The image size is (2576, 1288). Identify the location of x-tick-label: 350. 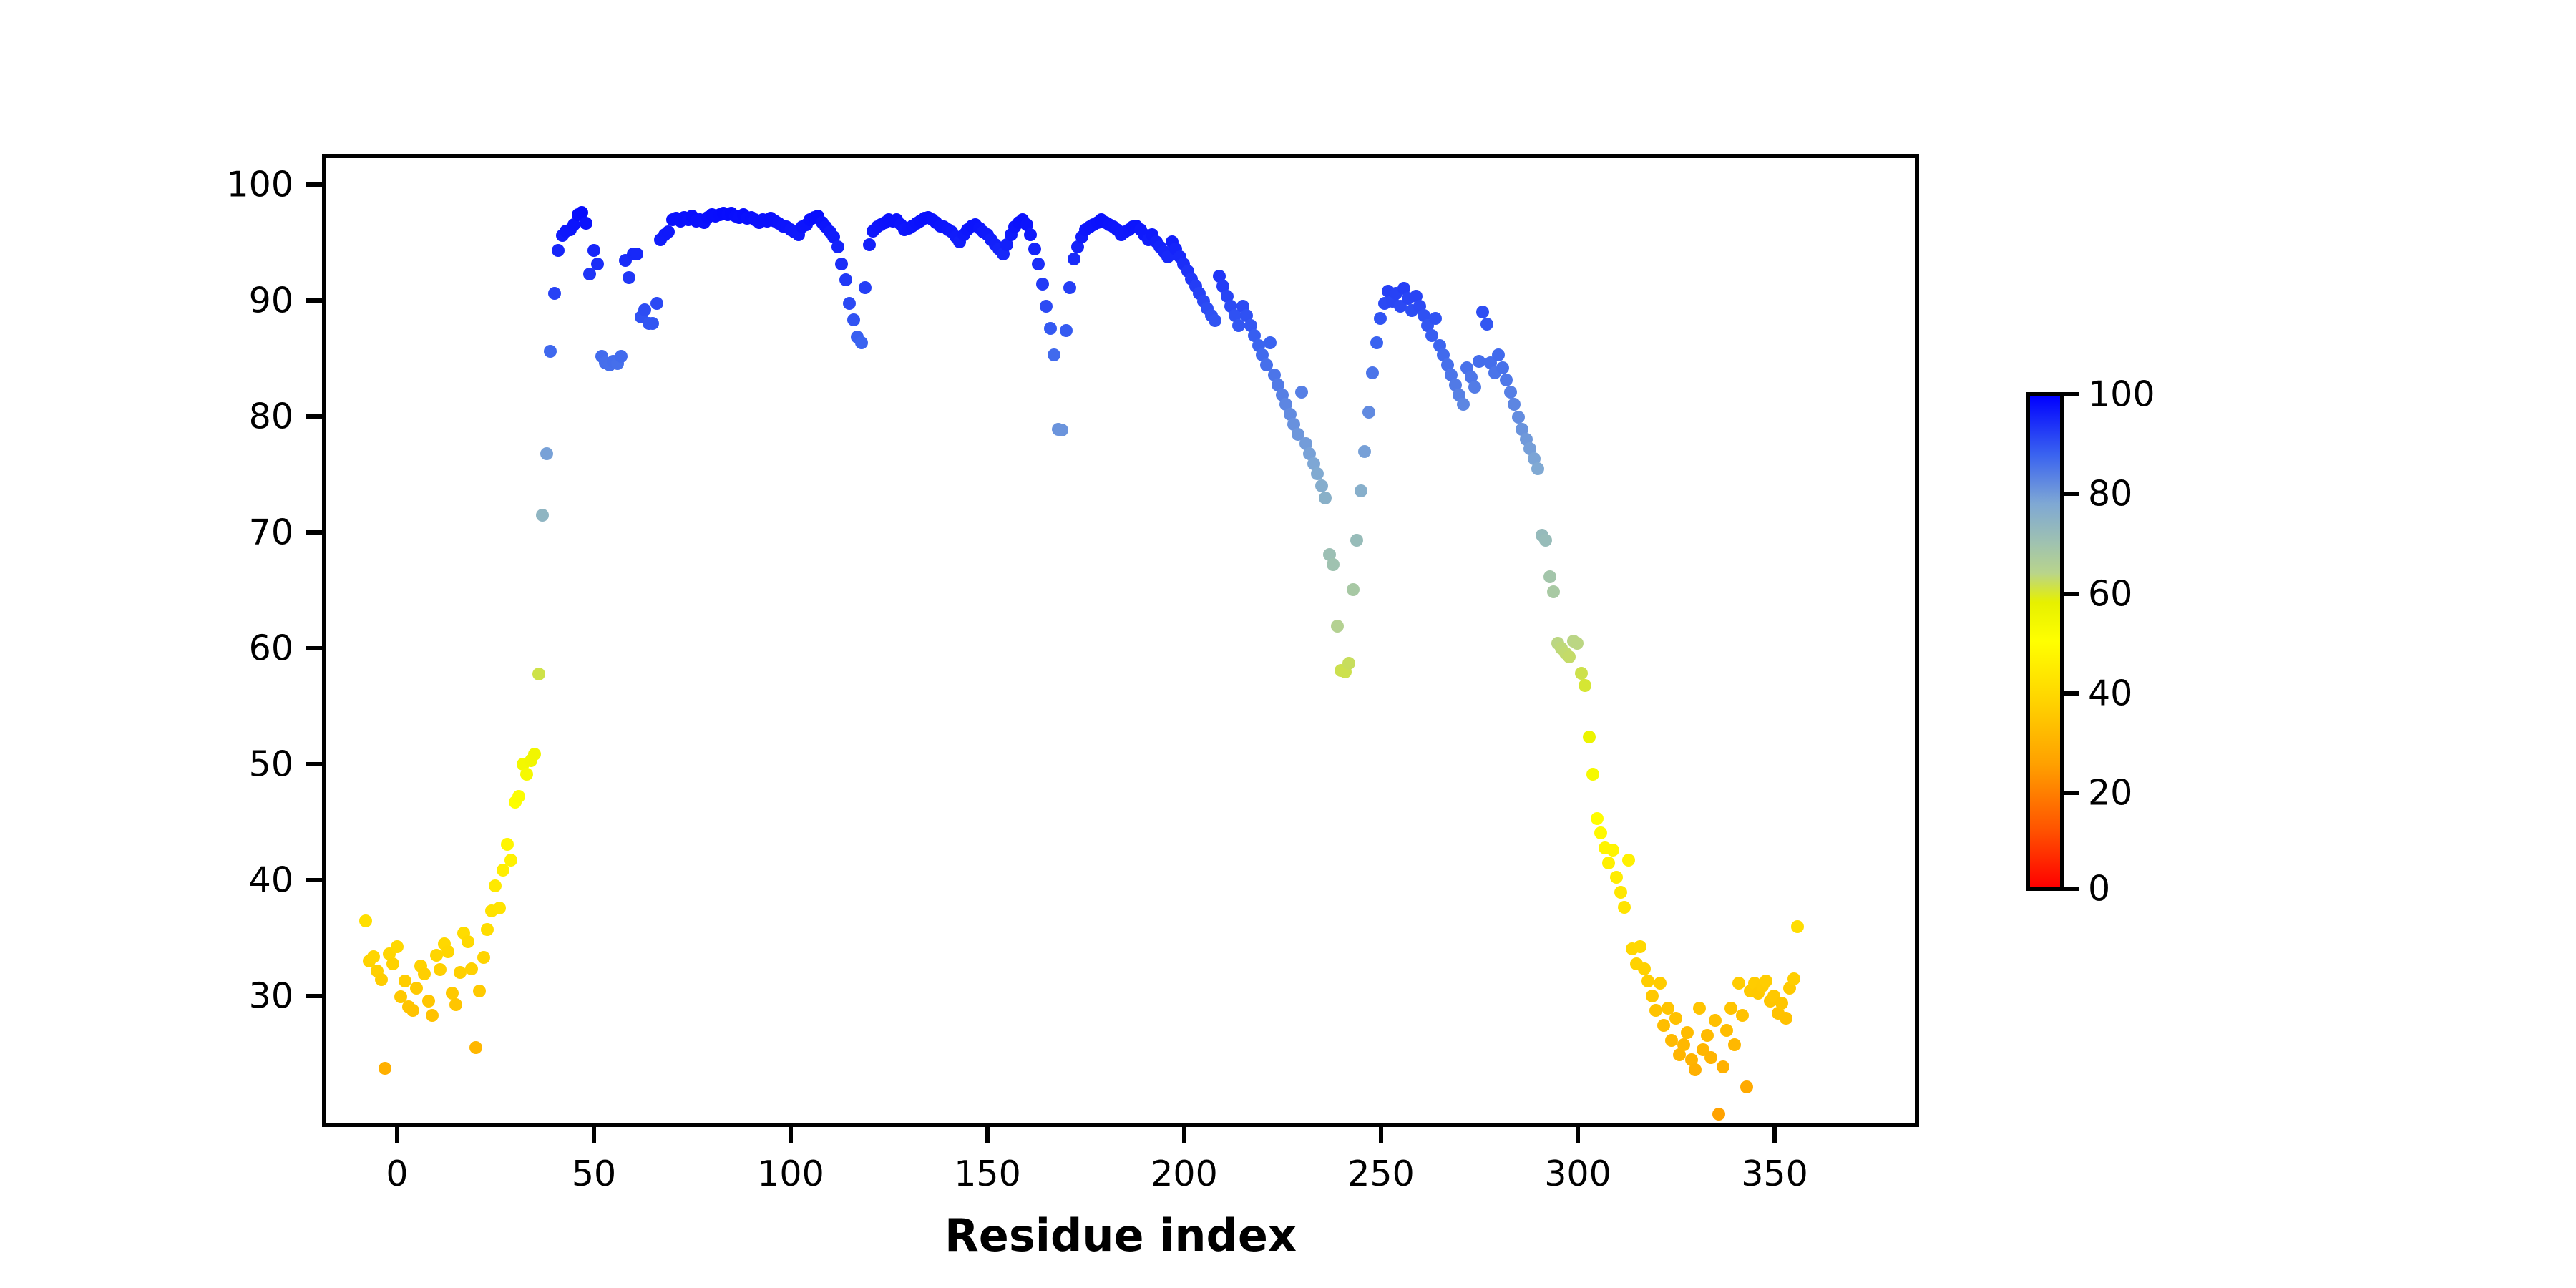
(1775, 1173).